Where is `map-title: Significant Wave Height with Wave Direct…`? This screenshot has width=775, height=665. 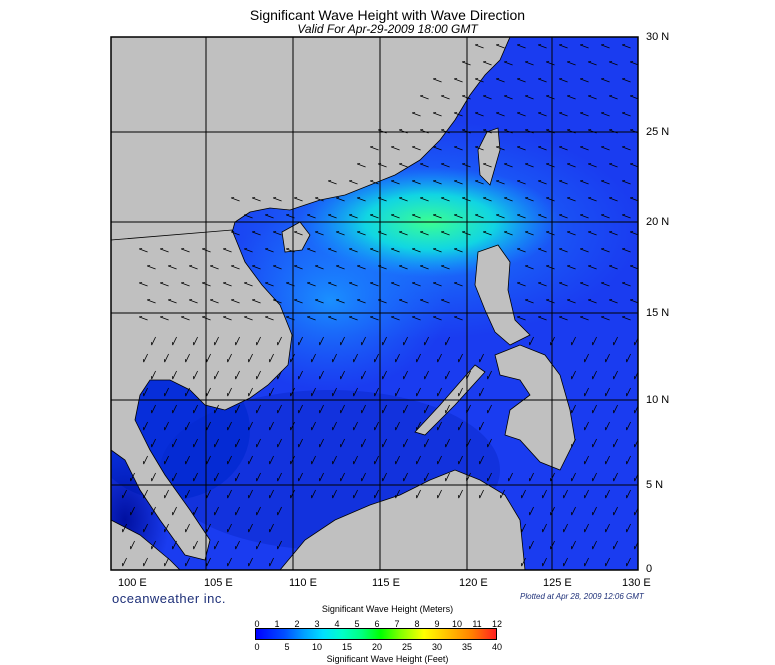 map-title: Significant Wave Height with Wave Direct… is located at coordinates (387, 15).